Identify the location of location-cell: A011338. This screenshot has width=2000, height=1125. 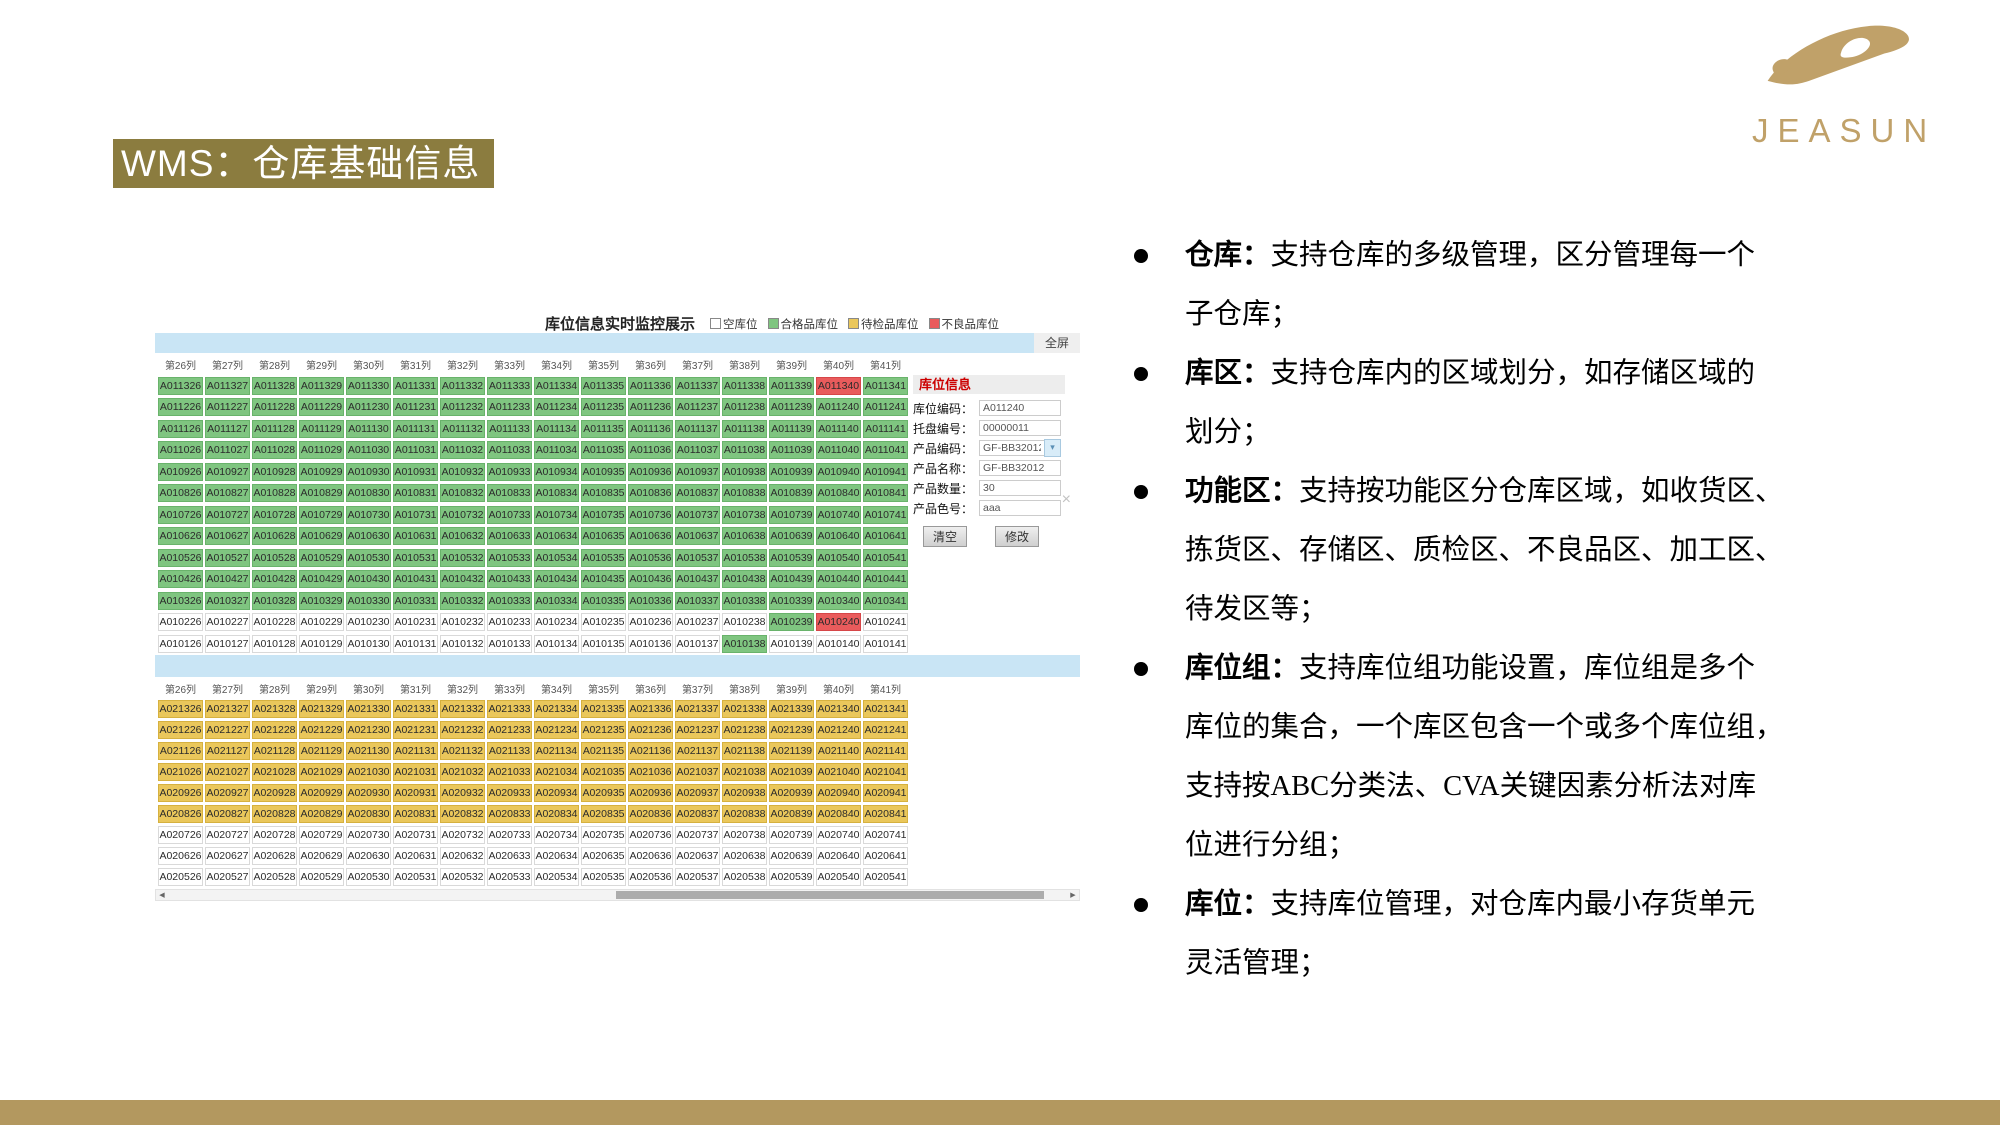
(744, 385).